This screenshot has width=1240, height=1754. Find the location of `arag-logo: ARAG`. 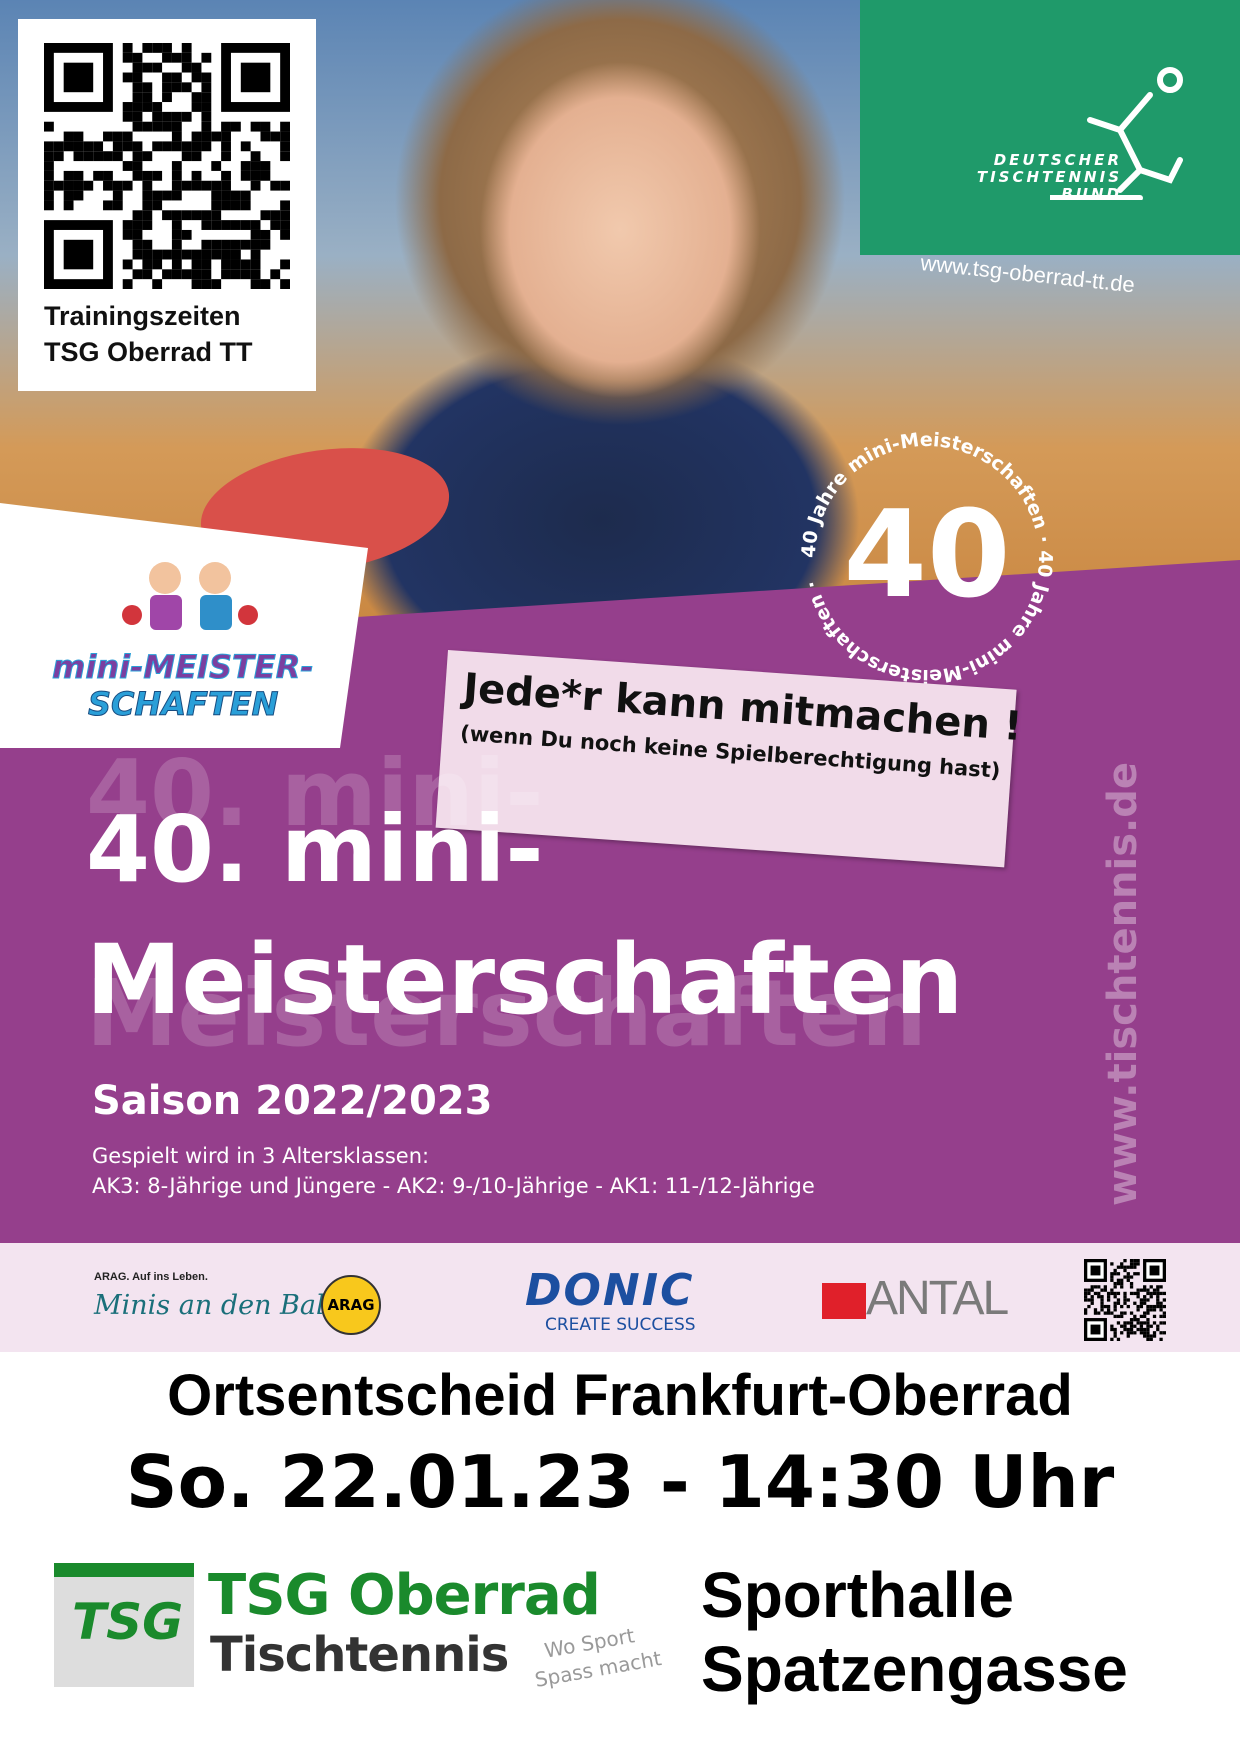

arag-logo: ARAG is located at coordinates (351, 1305).